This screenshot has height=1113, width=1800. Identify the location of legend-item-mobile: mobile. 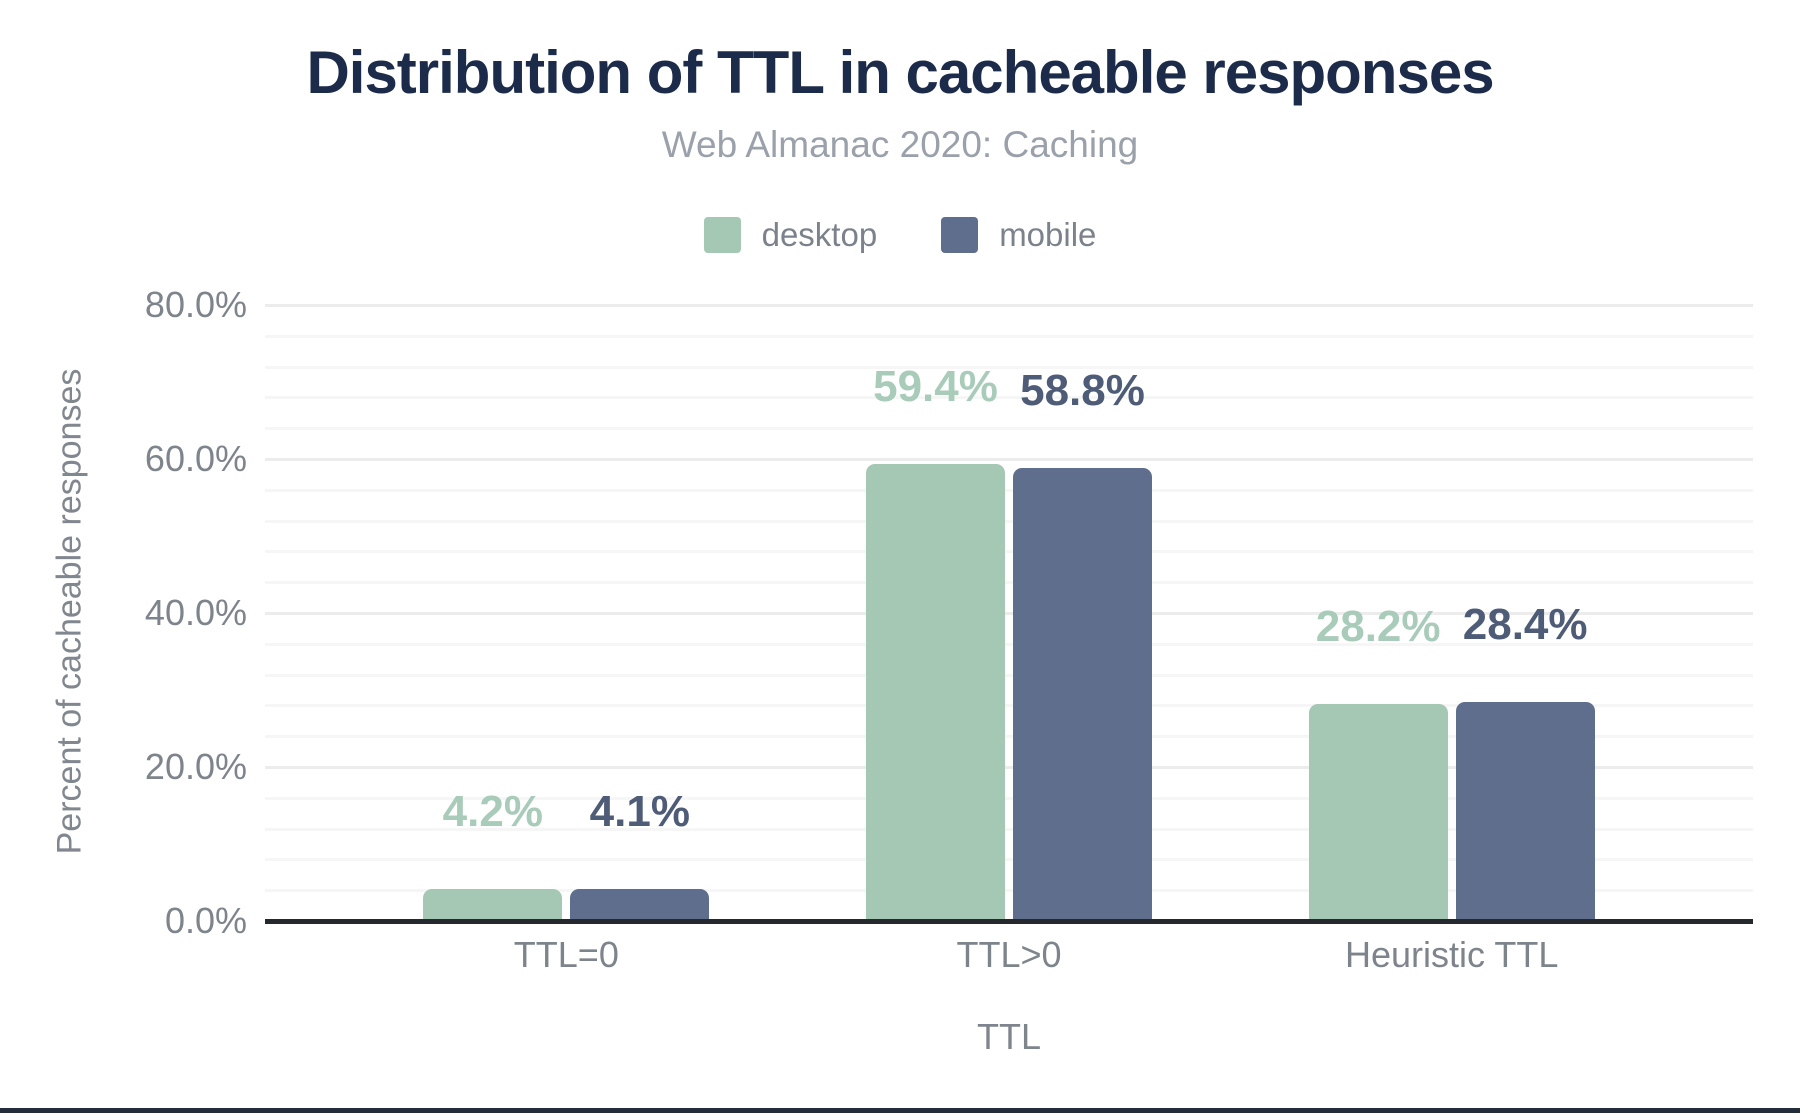
(1018, 235).